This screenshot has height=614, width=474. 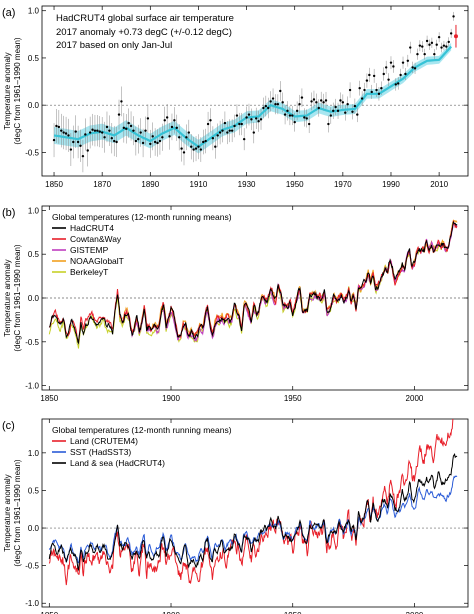 What do you see at coordinates (8, 13) in the screenshot?
I see `panel-label: (a)` at bounding box center [8, 13].